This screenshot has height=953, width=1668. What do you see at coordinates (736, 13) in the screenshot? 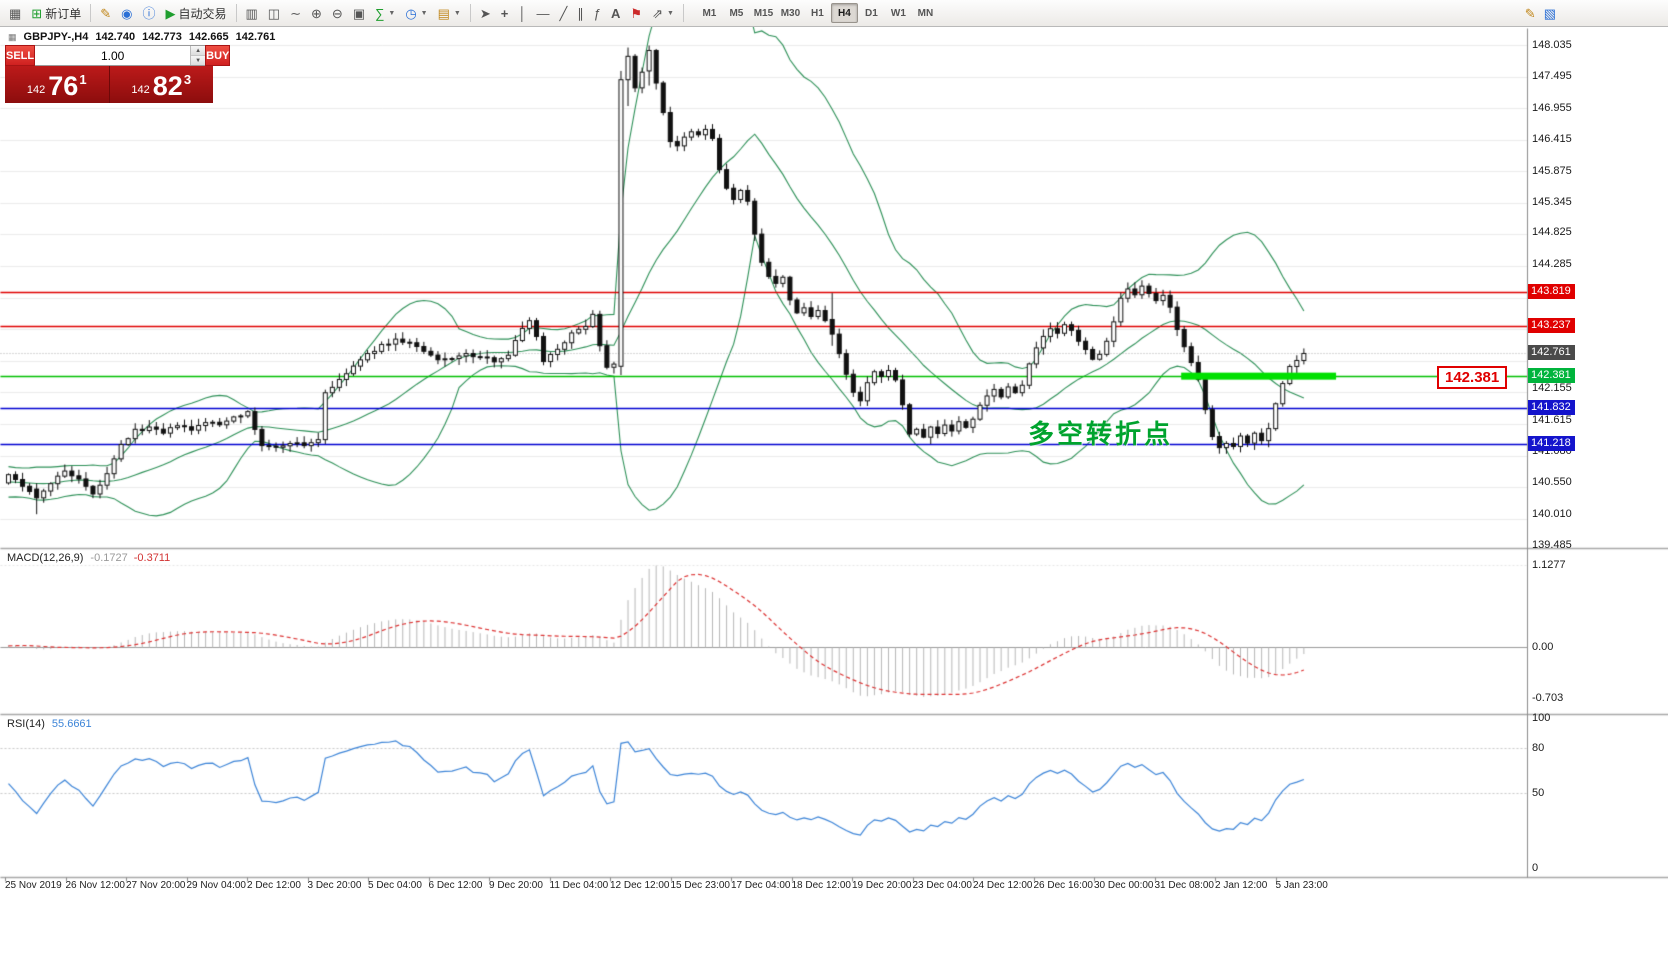
I see `timeframe-button-m5: M5` at bounding box center [736, 13].